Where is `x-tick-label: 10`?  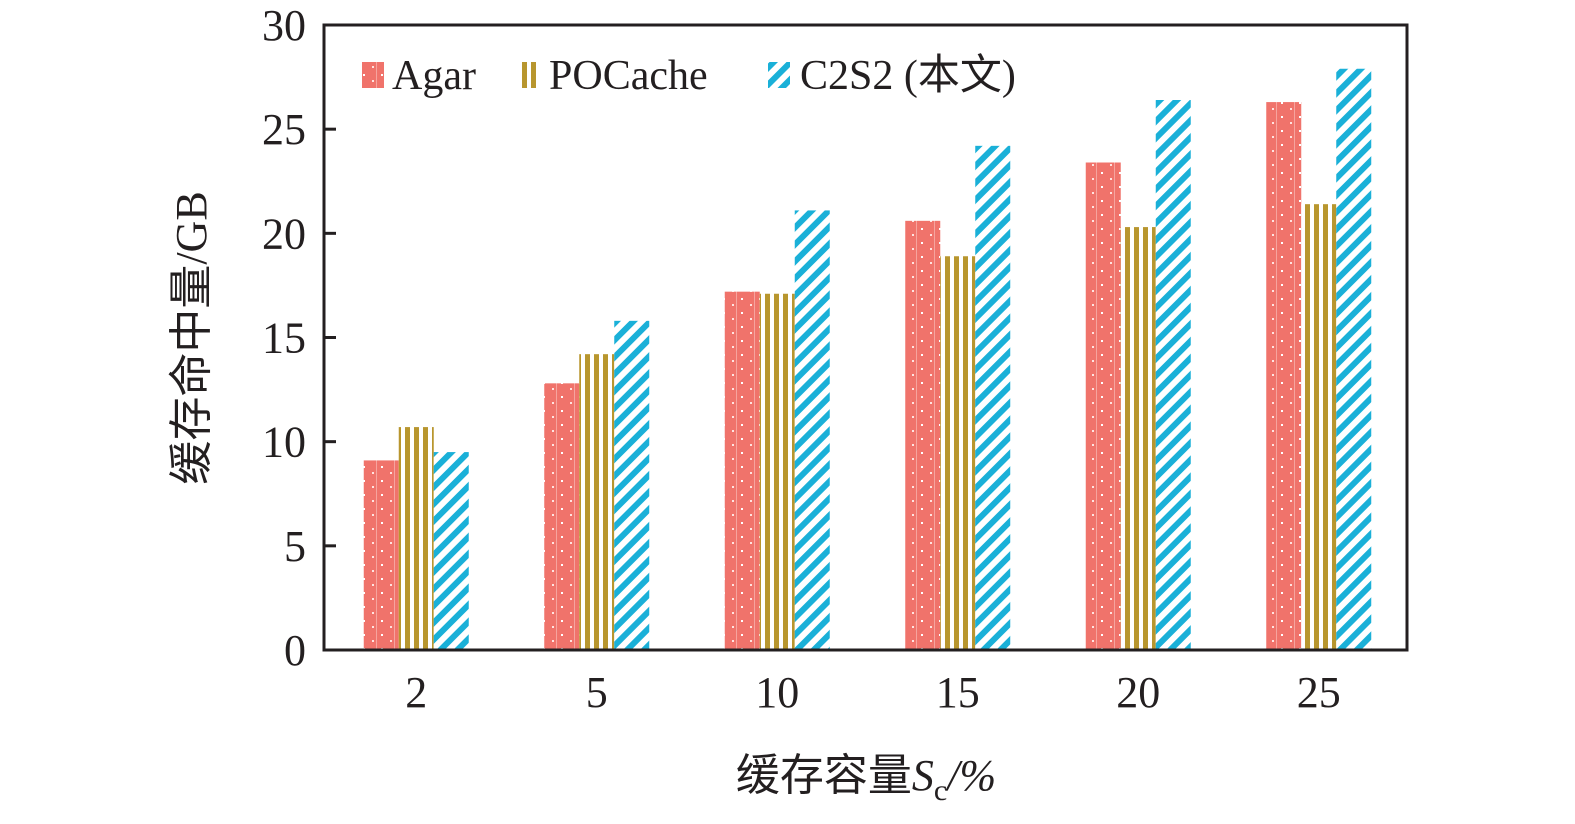
x-tick-label: 10 is located at coordinates (777, 692).